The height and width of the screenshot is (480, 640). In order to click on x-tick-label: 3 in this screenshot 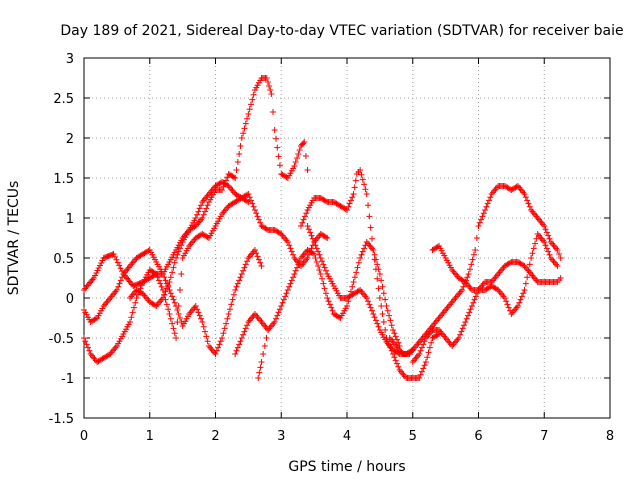, I will do `click(281, 436)`.